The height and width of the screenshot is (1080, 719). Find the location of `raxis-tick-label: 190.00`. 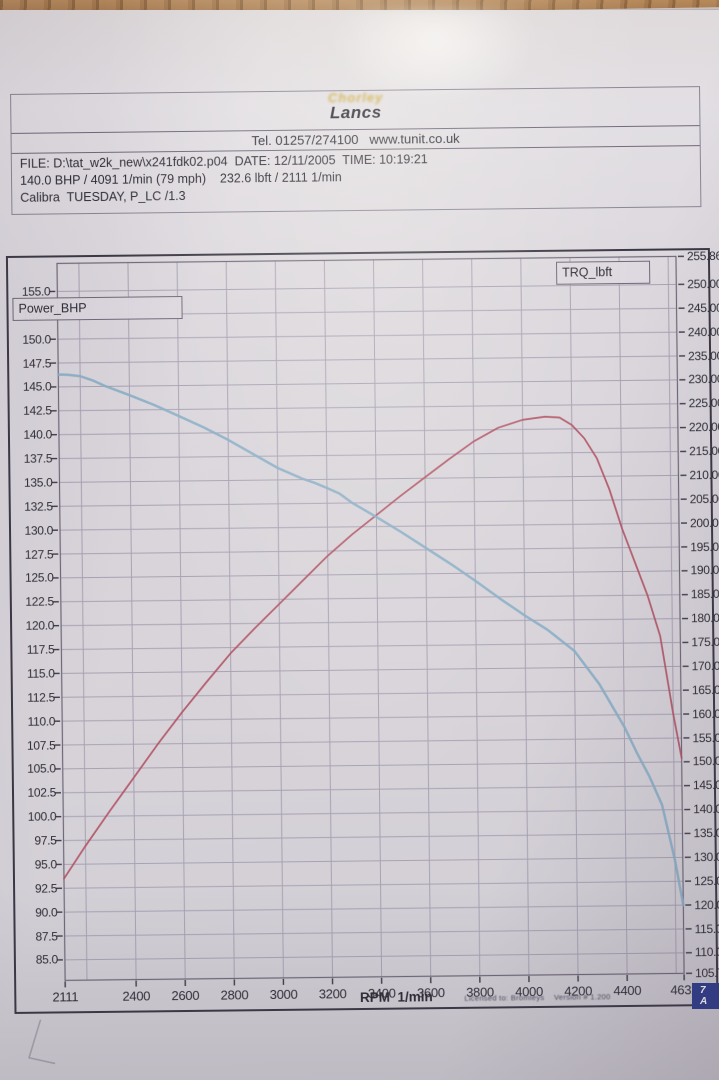

raxis-tick-label: 190.00 is located at coordinates (704, 570).